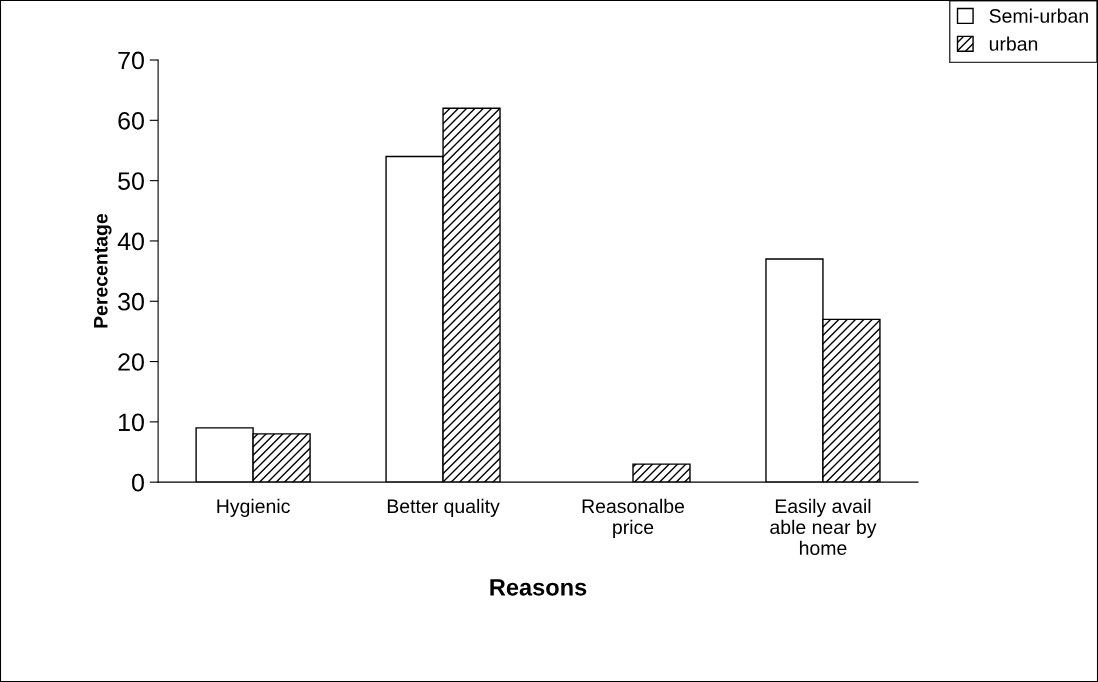  I want to click on x-tick-label: Easily avail able near by home, so click(823, 527).